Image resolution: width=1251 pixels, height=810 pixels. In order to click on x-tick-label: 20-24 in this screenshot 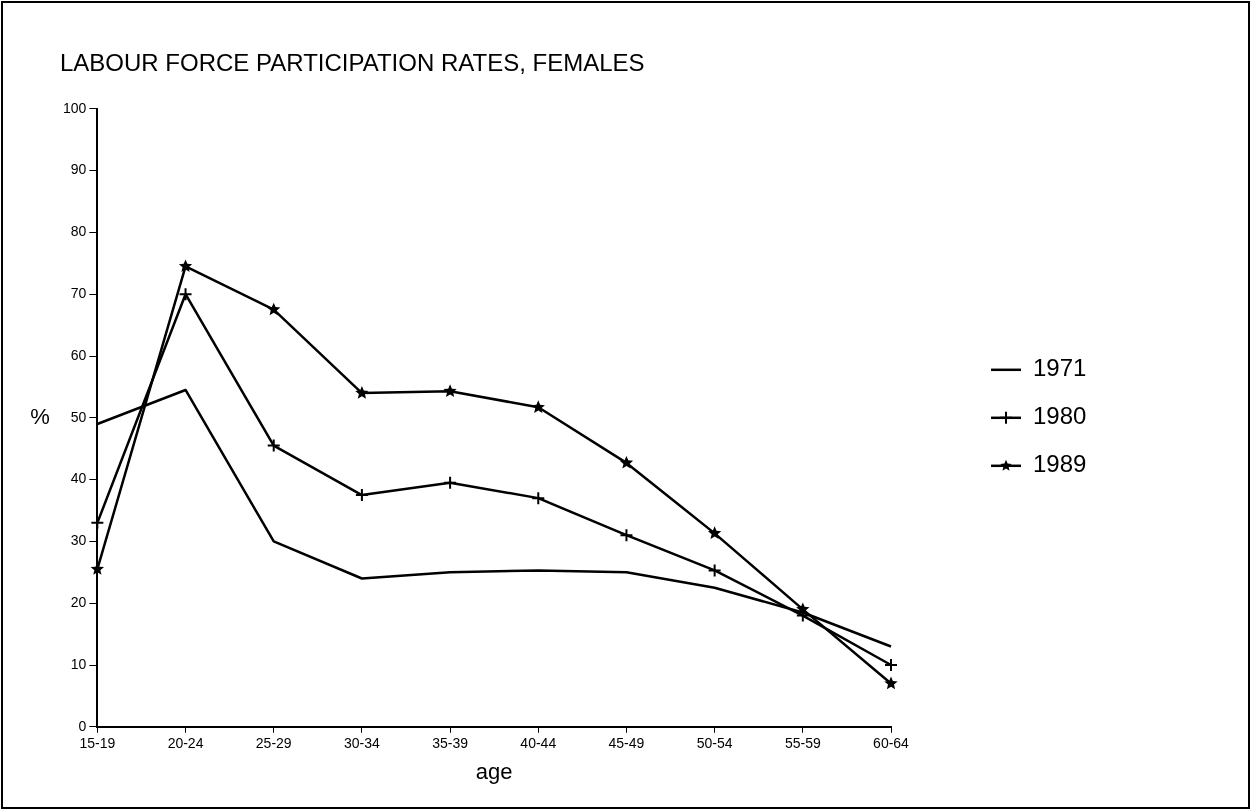, I will do `click(185, 743)`.